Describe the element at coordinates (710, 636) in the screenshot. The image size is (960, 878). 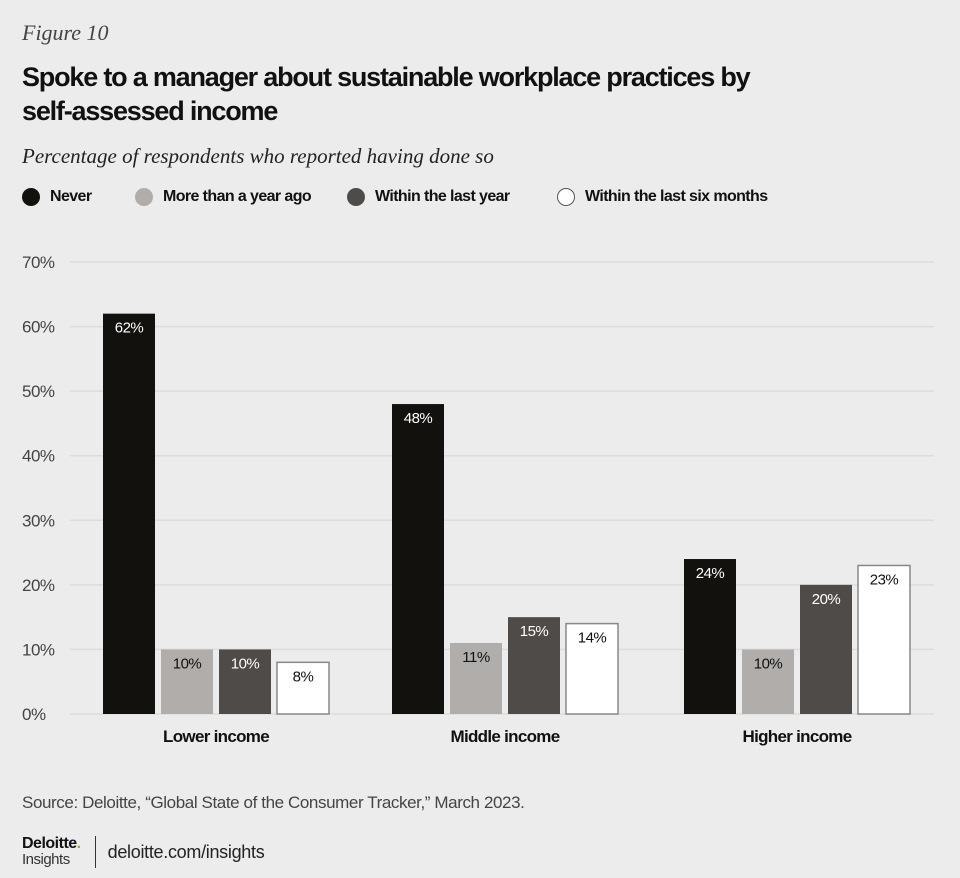
I see `bar-higher-income-never` at that location.